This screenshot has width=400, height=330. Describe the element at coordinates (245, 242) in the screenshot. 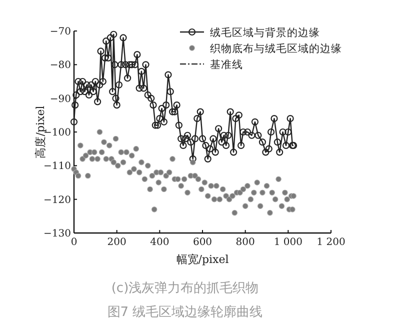

I see `x-tick-label: 800` at that location.